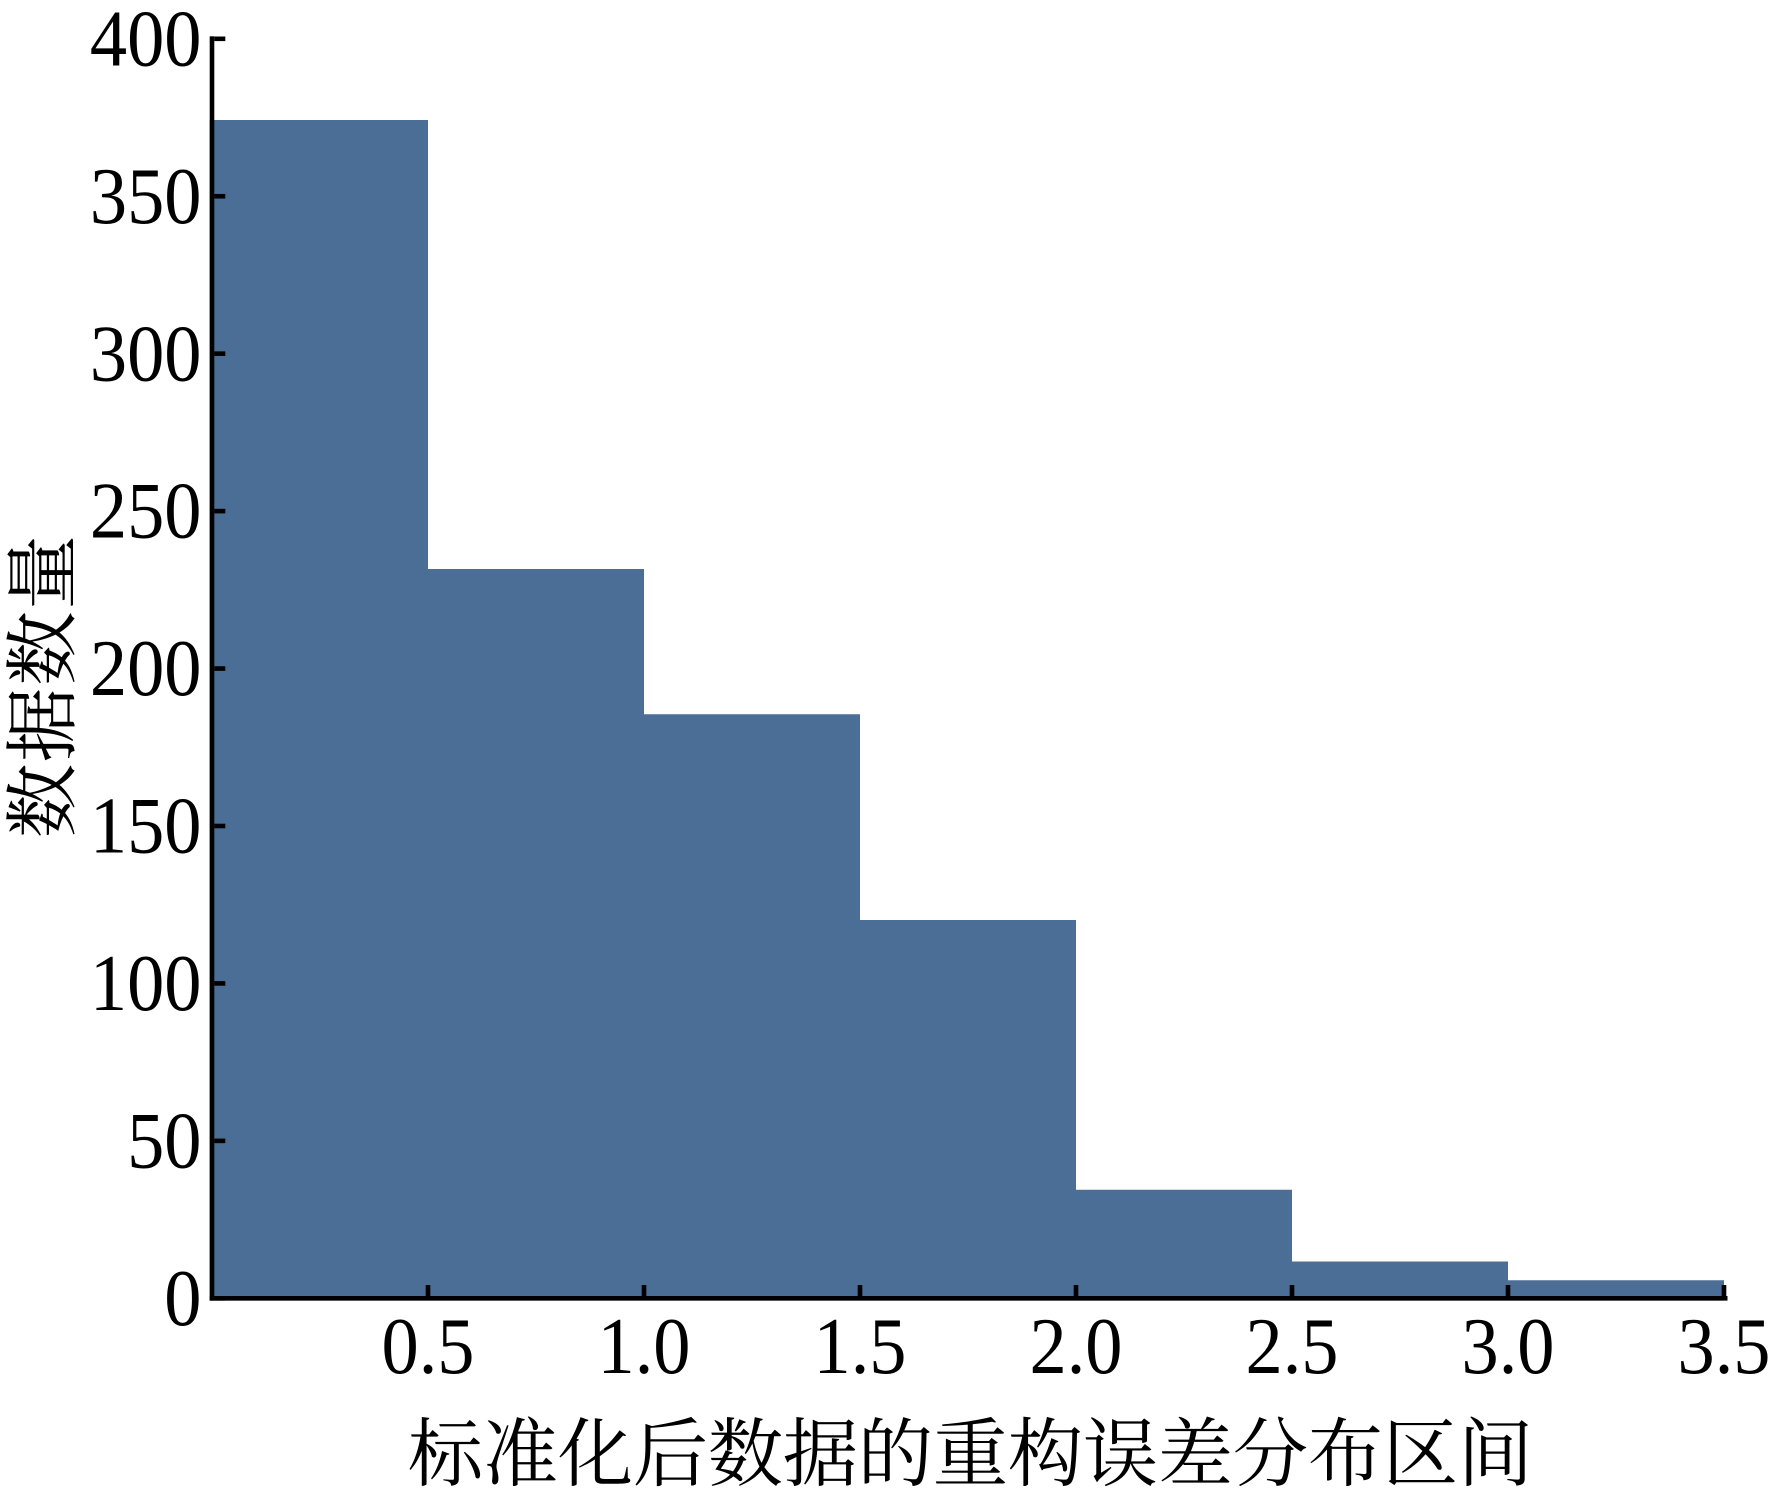 Image resolution: width=1773 pixels, height=1488 pixels. I want to click on svg-text: 150, so click(146, 827).